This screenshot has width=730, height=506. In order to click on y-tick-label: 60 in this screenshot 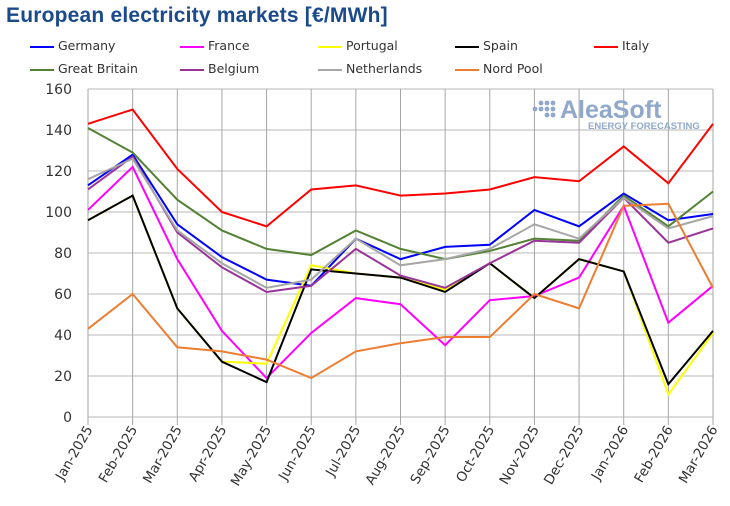, I will do `click(63, 295)`.